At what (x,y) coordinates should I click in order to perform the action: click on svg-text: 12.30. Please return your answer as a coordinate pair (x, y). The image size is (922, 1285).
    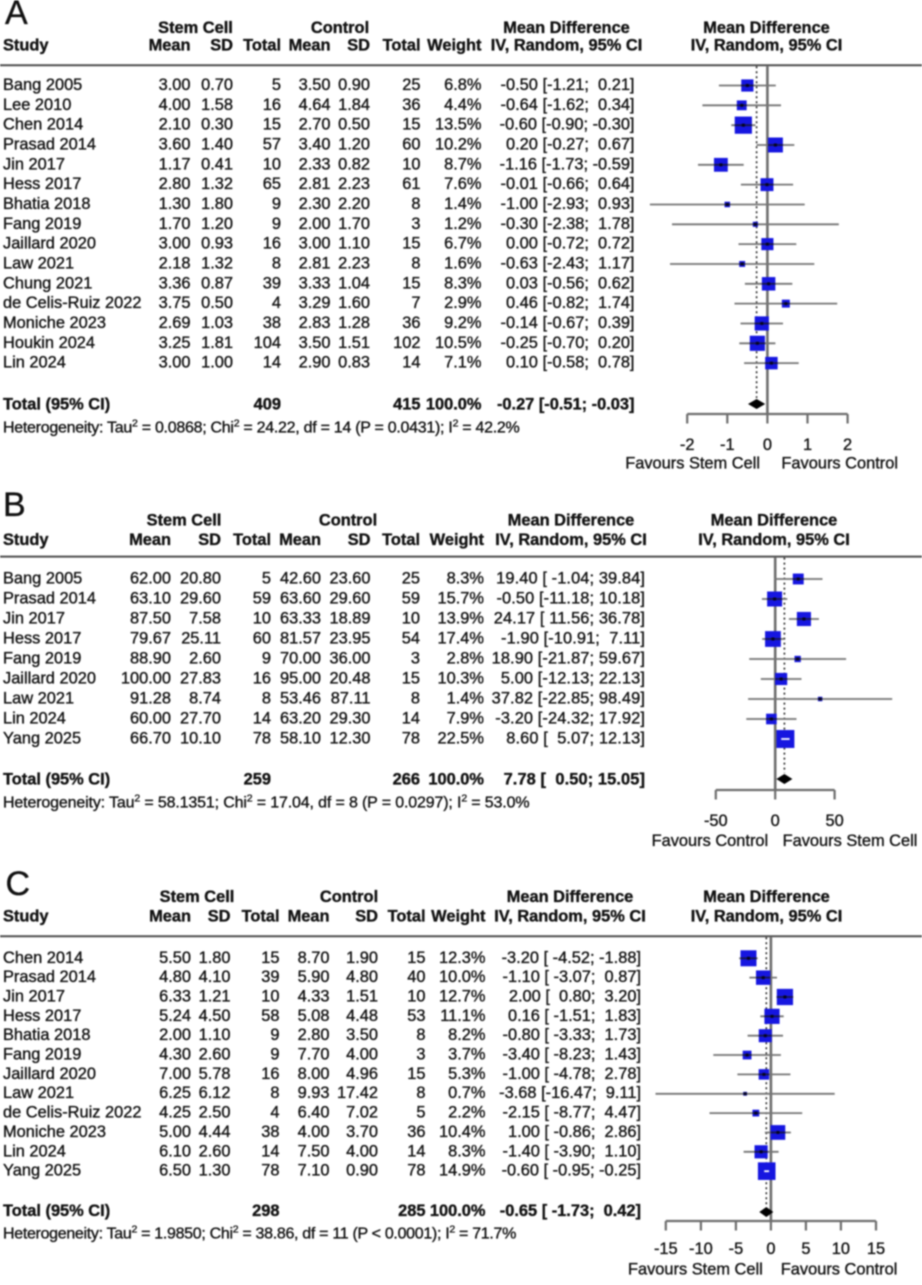
    Looking at the image, I should click on (349, 739).